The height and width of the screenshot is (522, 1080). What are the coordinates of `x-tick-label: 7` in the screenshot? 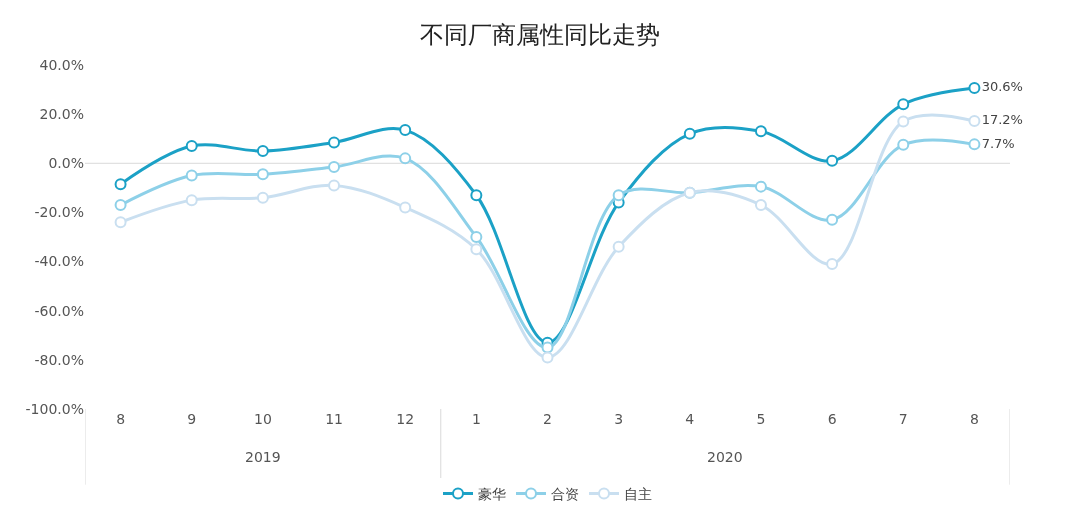 It's located at (903, 419).